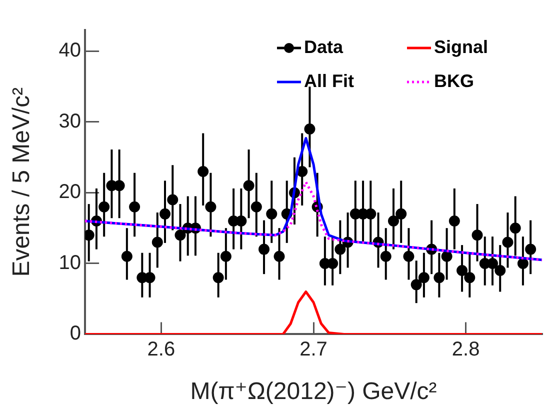 Image resolution: width=548 pixels, height=413 pixels. Describe the element at coordinates (22, 182) in the screenshot. I see `y-axis-title: Events / 5 MeV/c²` at that location.